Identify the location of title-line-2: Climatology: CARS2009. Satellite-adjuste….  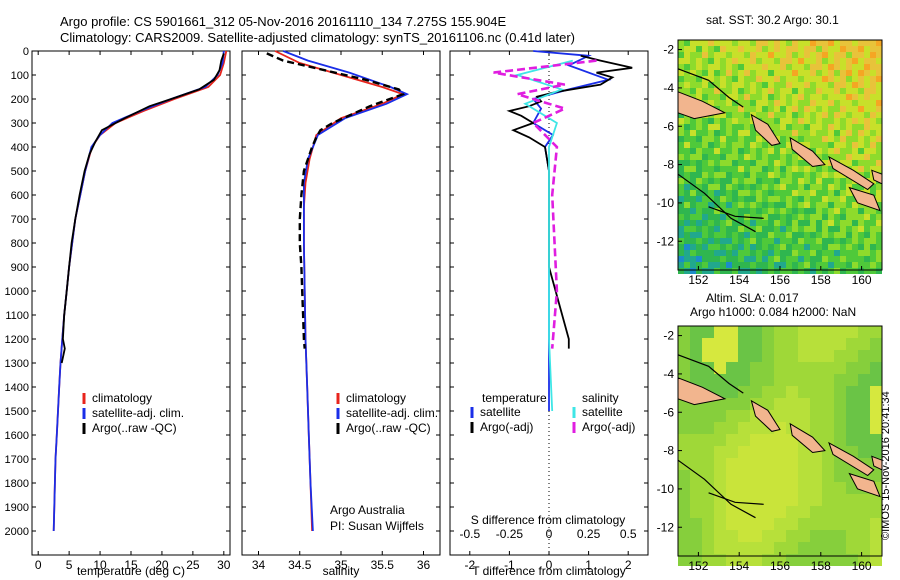
(317, 37).